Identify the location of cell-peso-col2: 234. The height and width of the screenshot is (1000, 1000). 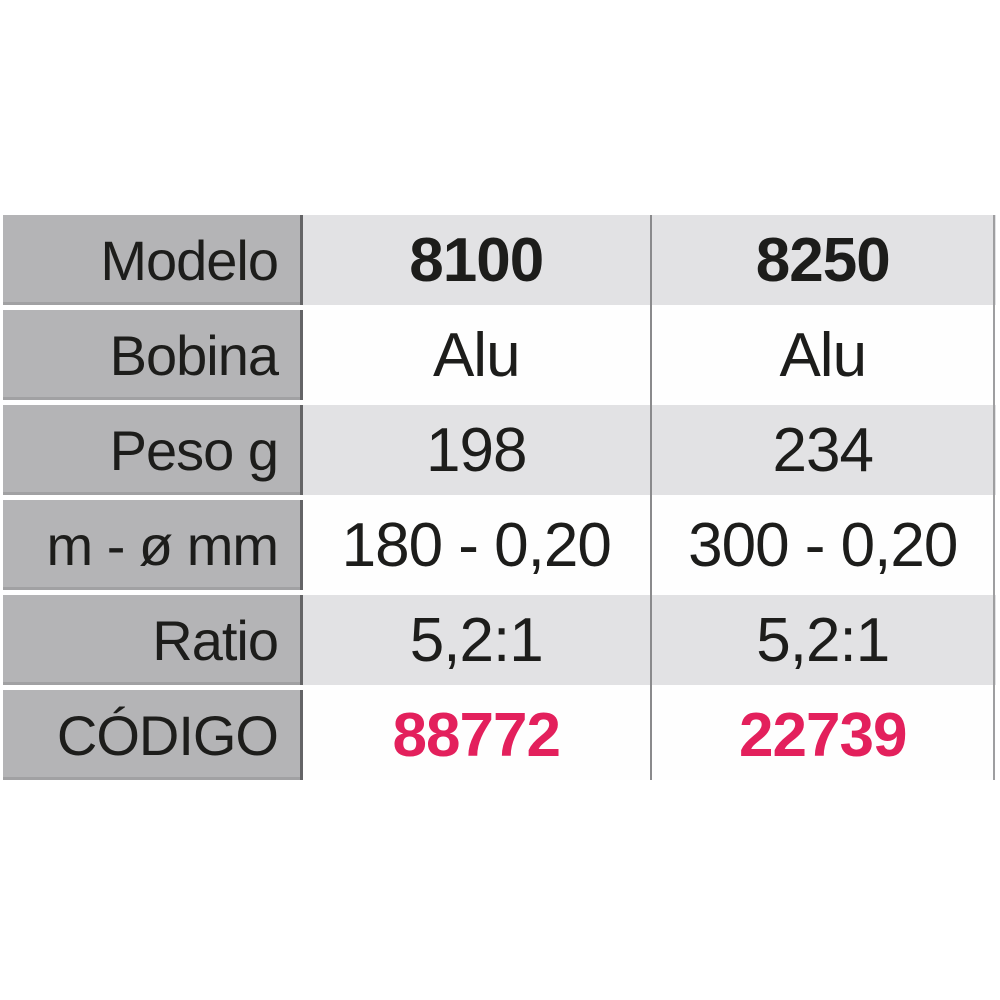
(822, 450).